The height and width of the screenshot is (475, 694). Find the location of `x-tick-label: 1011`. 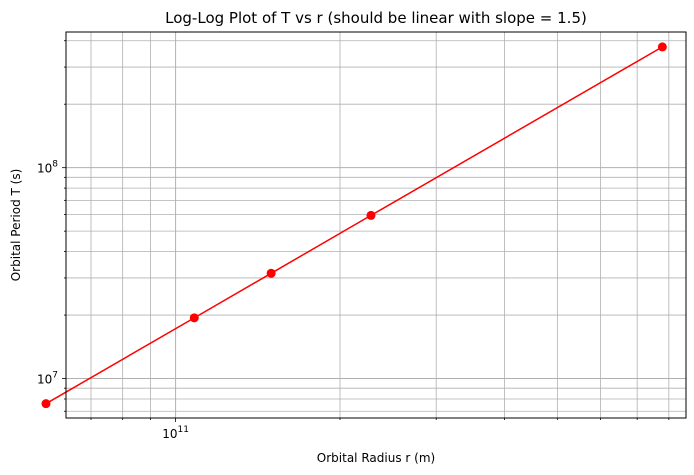

x-tick-label: 1011 is located at coordinates (175, 433).